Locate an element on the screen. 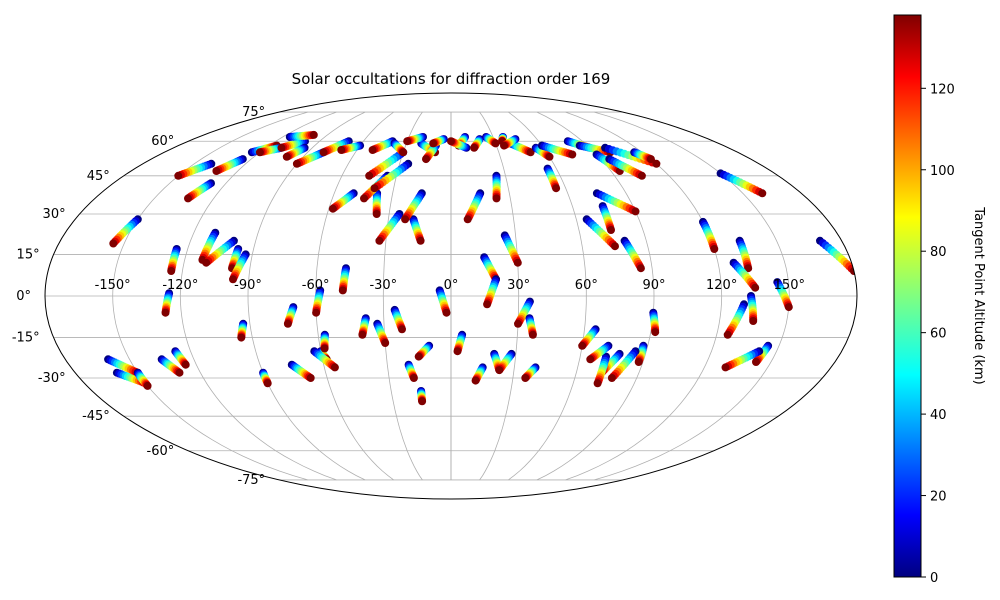  lat-tick-label: -30° is located at coordinates (52, 378).